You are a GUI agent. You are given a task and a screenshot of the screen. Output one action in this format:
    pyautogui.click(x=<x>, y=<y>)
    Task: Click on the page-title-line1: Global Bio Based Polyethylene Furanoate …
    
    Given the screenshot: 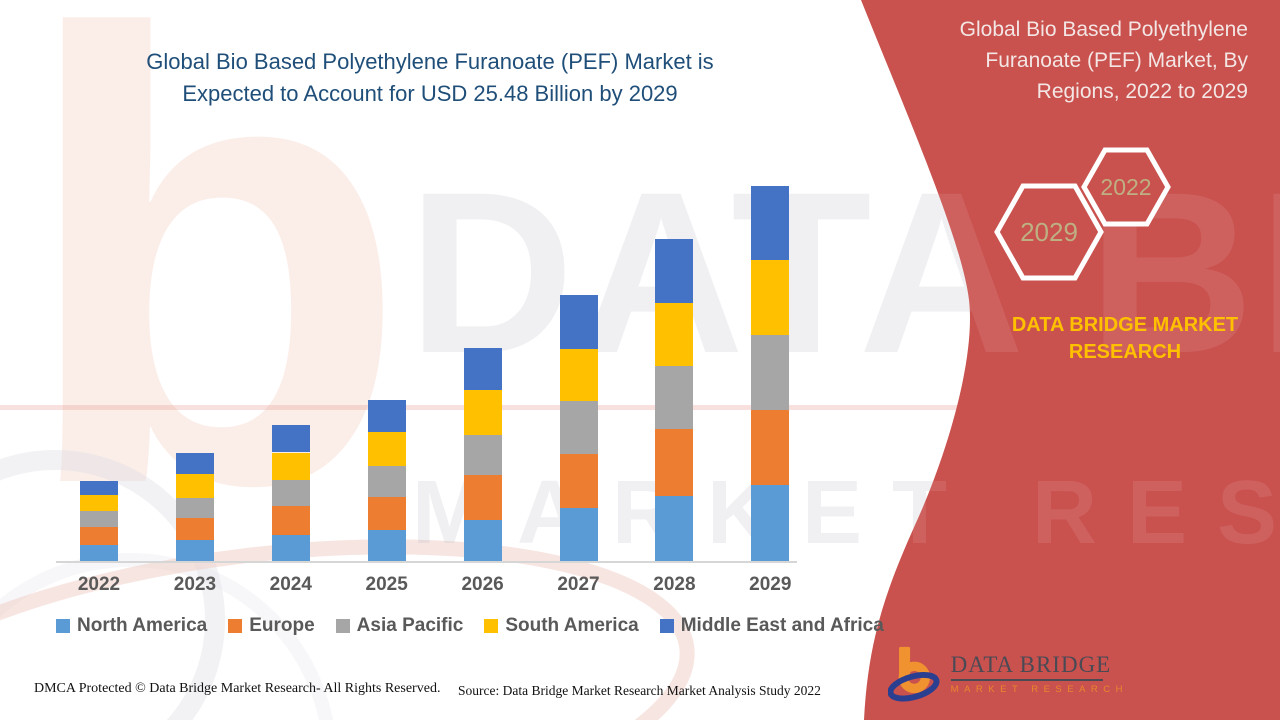 What is the action you would take?
    pyautogui.click(x=430, y=61)
    